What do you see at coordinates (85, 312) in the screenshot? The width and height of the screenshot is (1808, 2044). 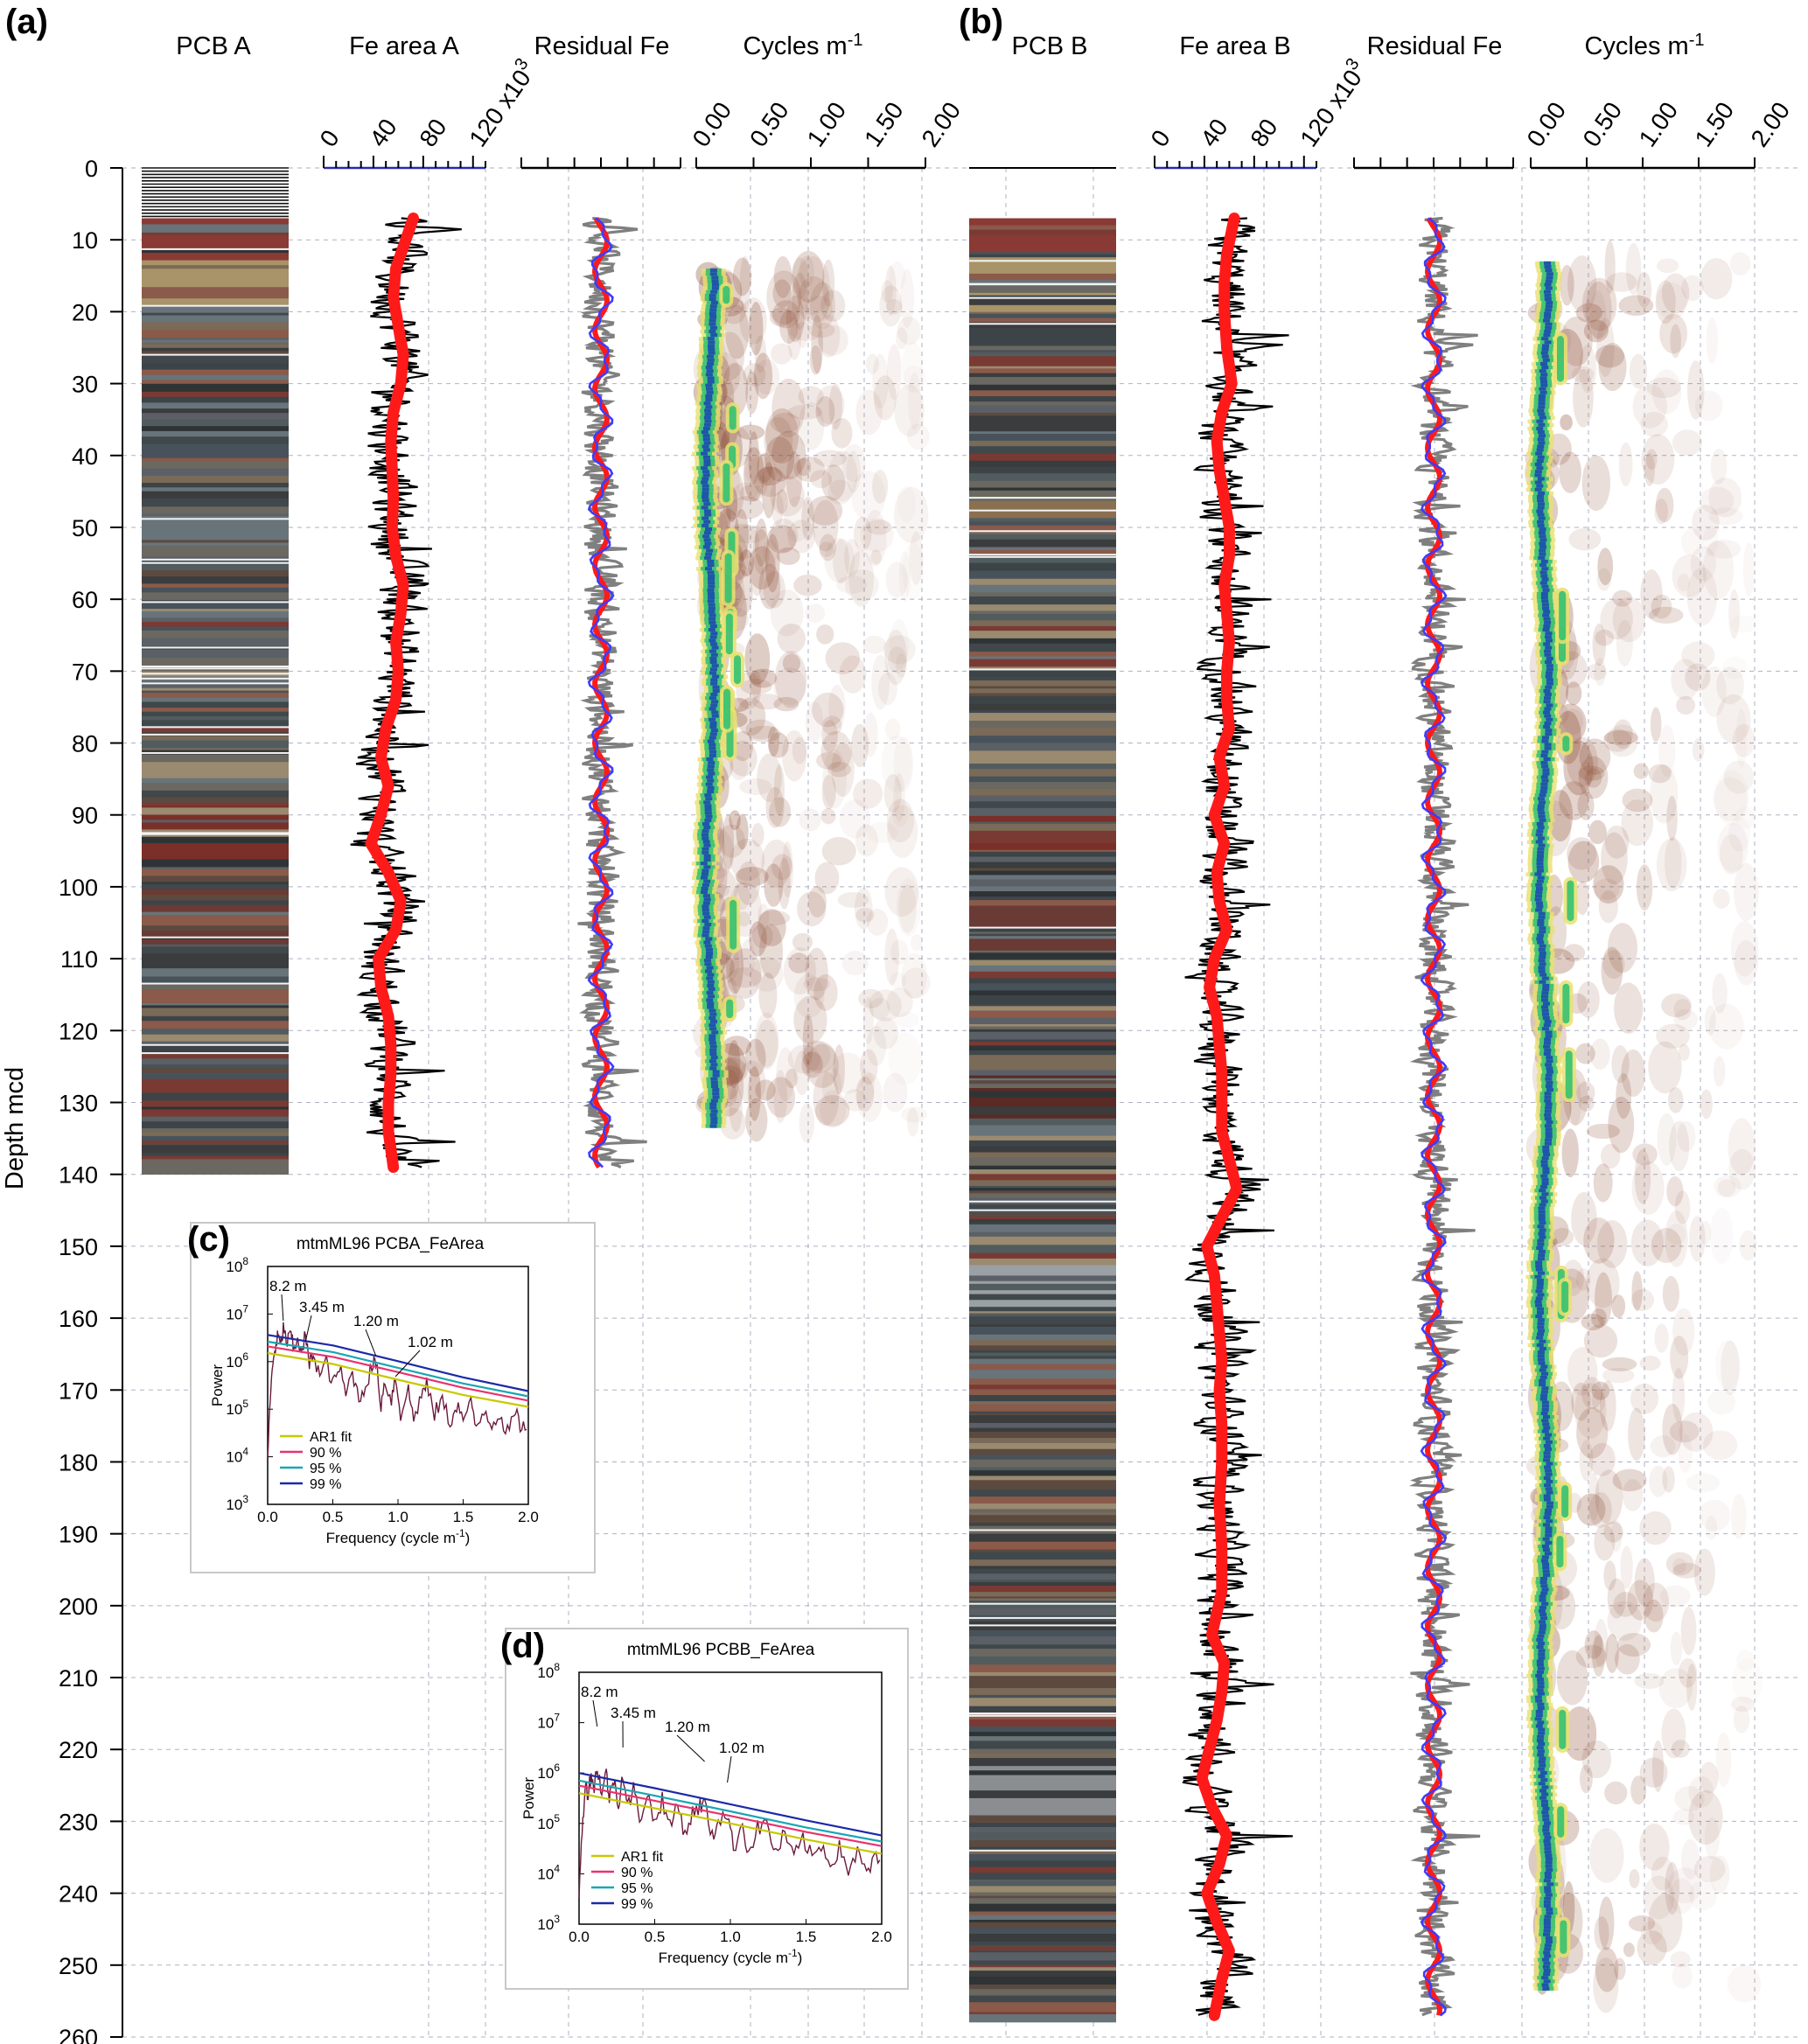 I see `depth-tick-label: 20` at bounding box center [85, 312].